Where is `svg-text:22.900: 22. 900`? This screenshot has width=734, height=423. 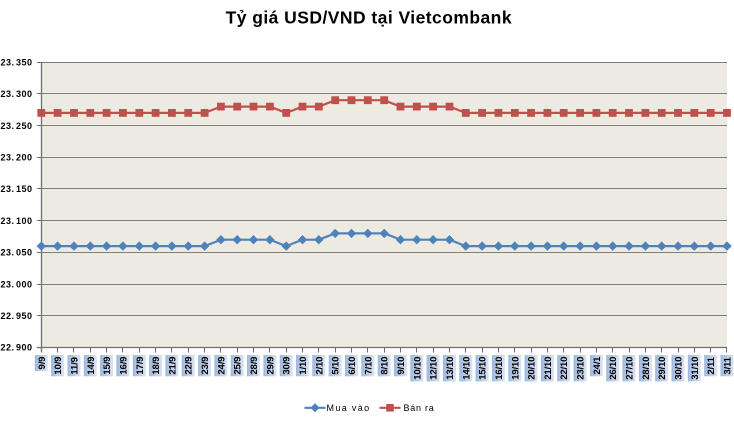
svg-text:22.900: 22. 900 is located at coordinates (16, 348).